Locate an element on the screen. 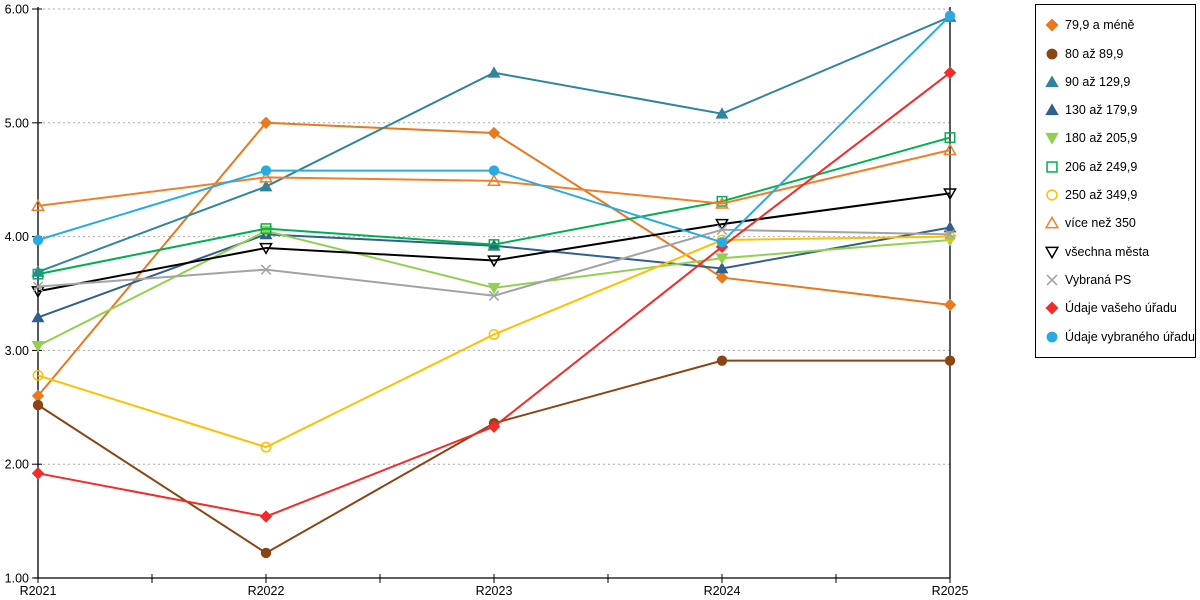 The width and height of the screenshot is (1200, 600). legend-item-label: 79,9 a méně is located at coordinates (1100, 25).